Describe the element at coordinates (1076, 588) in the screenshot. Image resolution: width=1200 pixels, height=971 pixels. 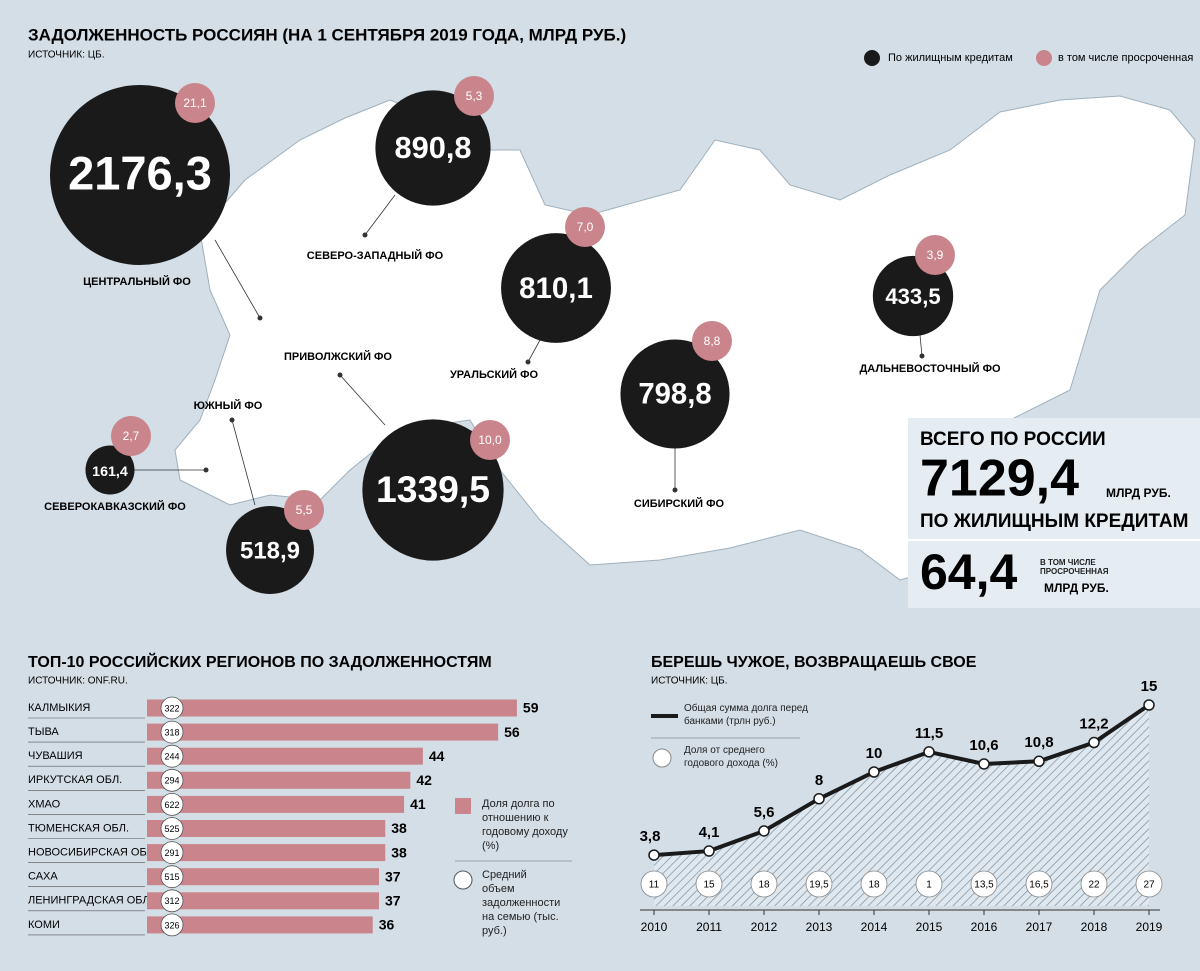
I see `total-overdue-unit: МЛРД РУБ.` at that location.